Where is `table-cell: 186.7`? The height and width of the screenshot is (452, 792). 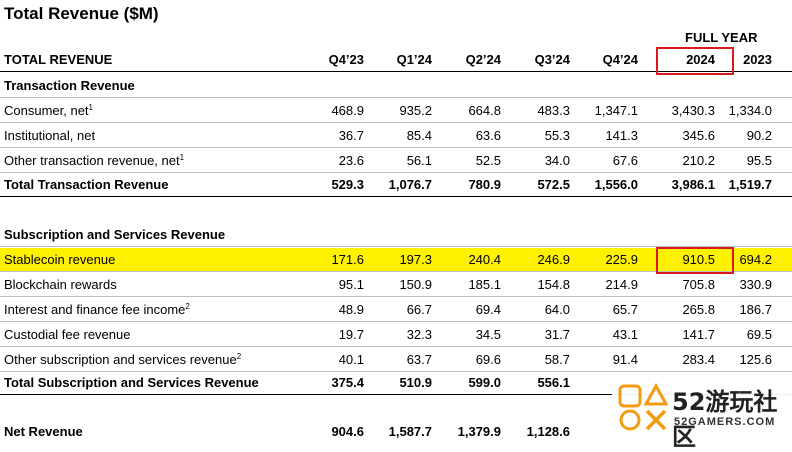
table-cell: 186.7 is located at coordinates (755, 309).